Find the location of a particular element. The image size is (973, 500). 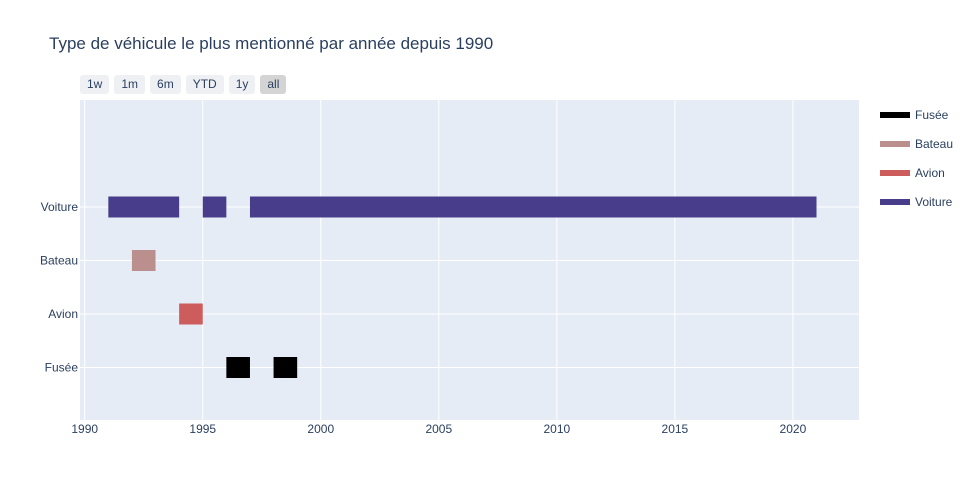

y-axis-ticks: Voiture Bateau Avion Fusée is located at coordinates (59, 287).